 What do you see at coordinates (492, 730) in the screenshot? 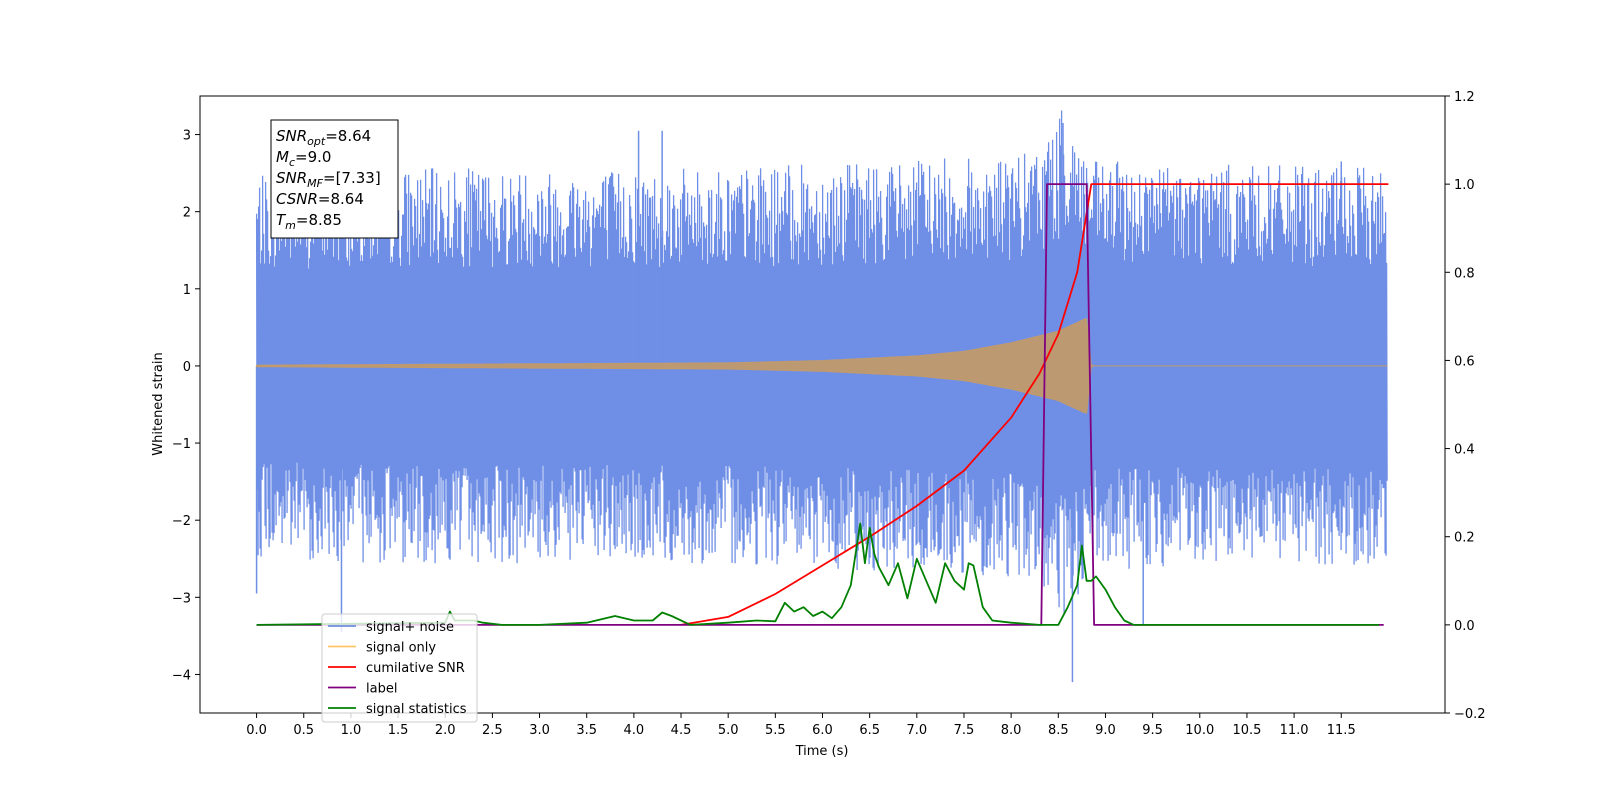
I see `x-tick-label: 2.5` at bounding box center [492, 730].